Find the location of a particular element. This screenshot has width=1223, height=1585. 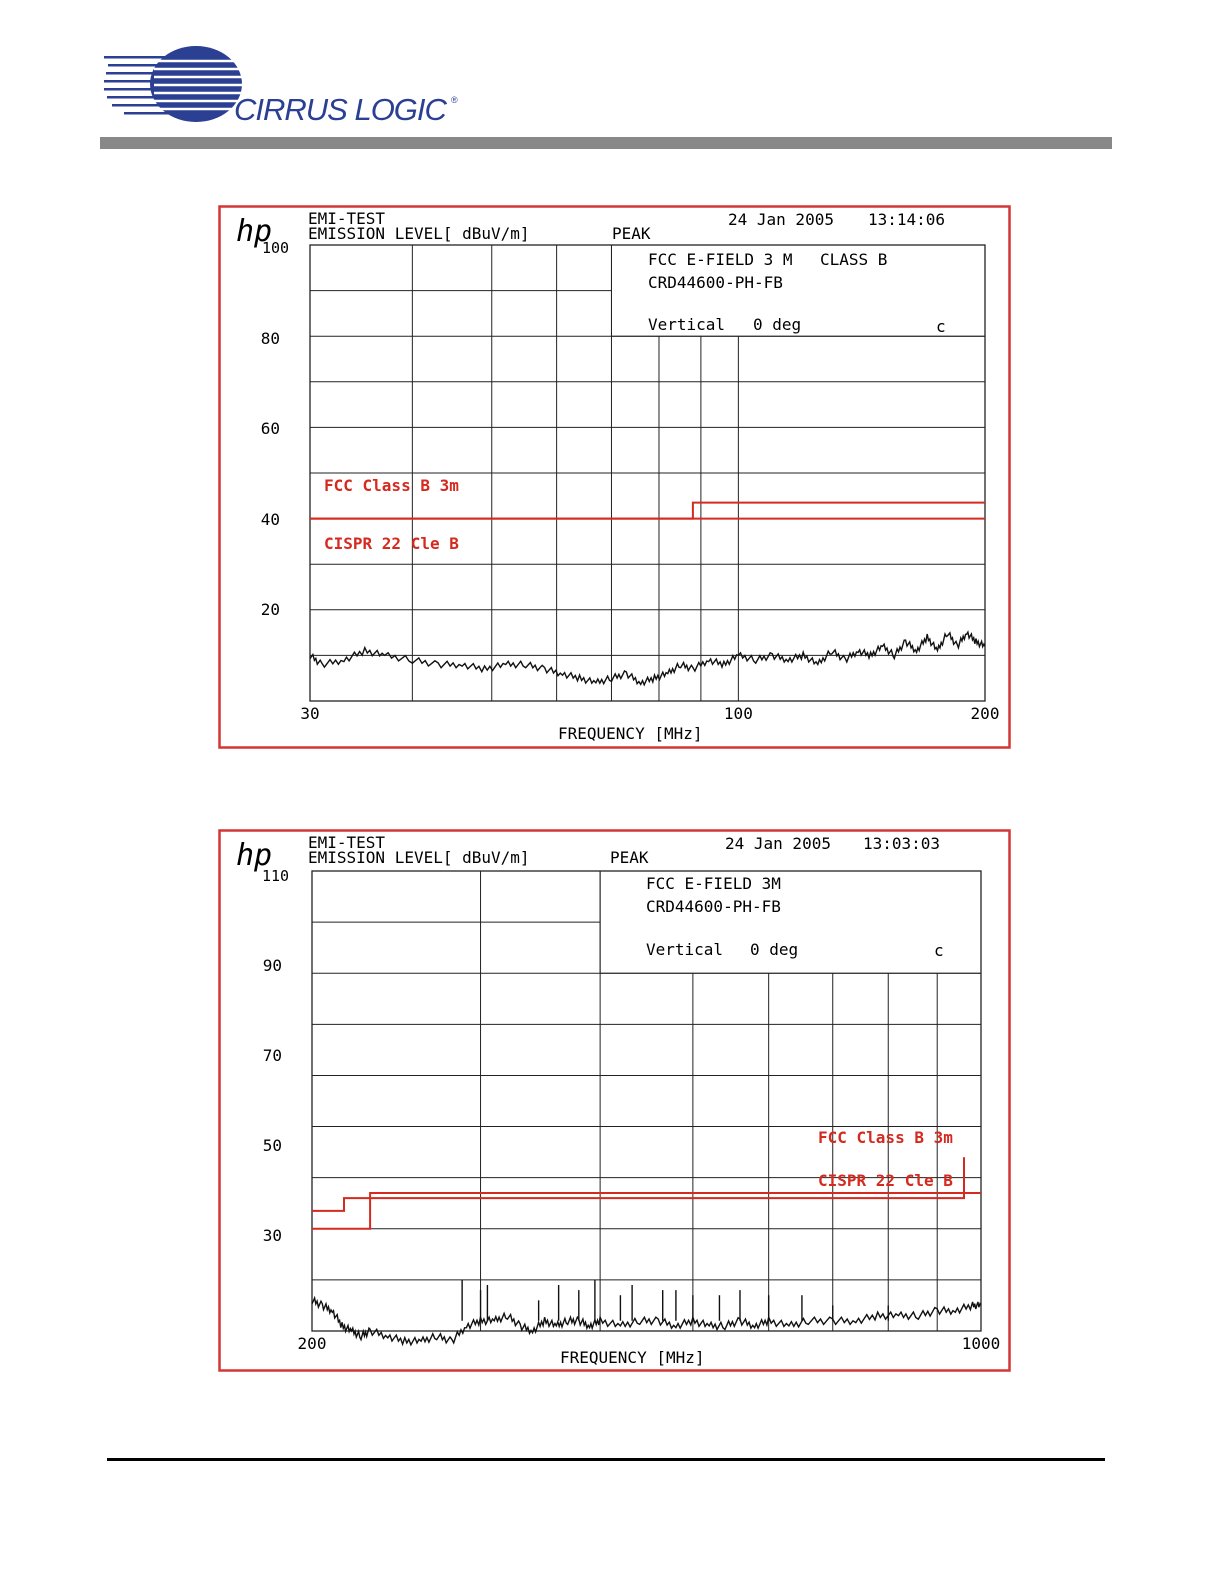

logo-registered-mark: ® is located at coordinates (454, 100).